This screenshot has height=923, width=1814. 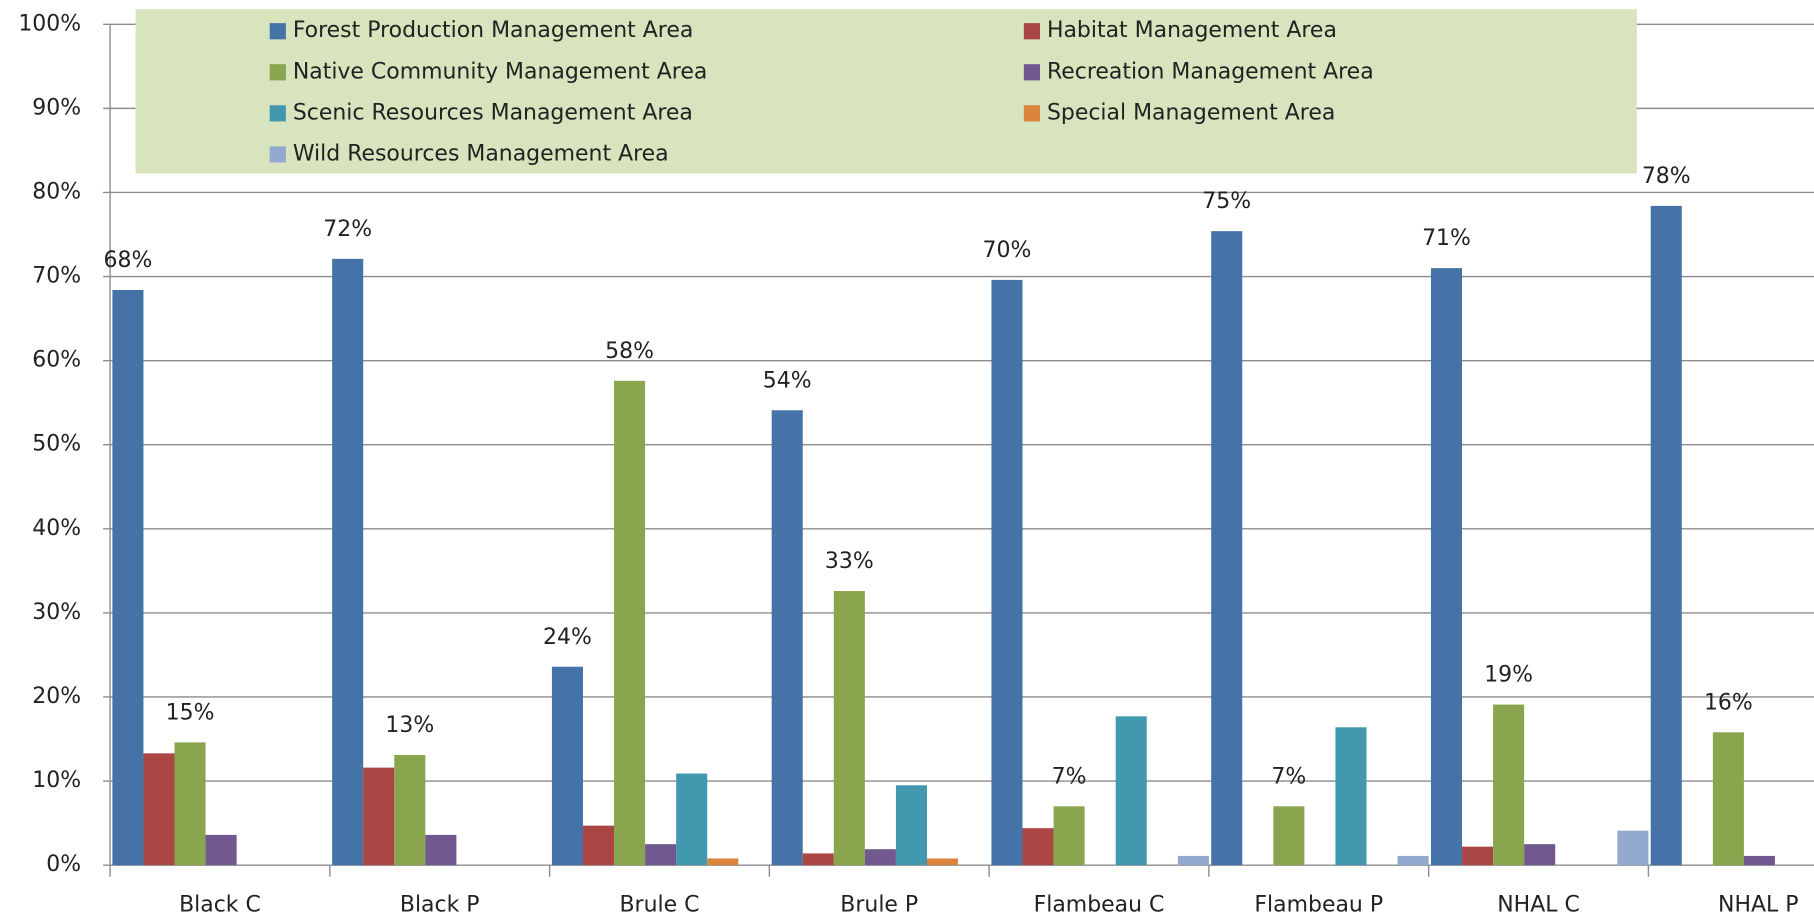 What do you see at coordinates (56, 696) in the screenshot?
I see `y-tick-label: 20%` at bounding box center [56, 696].